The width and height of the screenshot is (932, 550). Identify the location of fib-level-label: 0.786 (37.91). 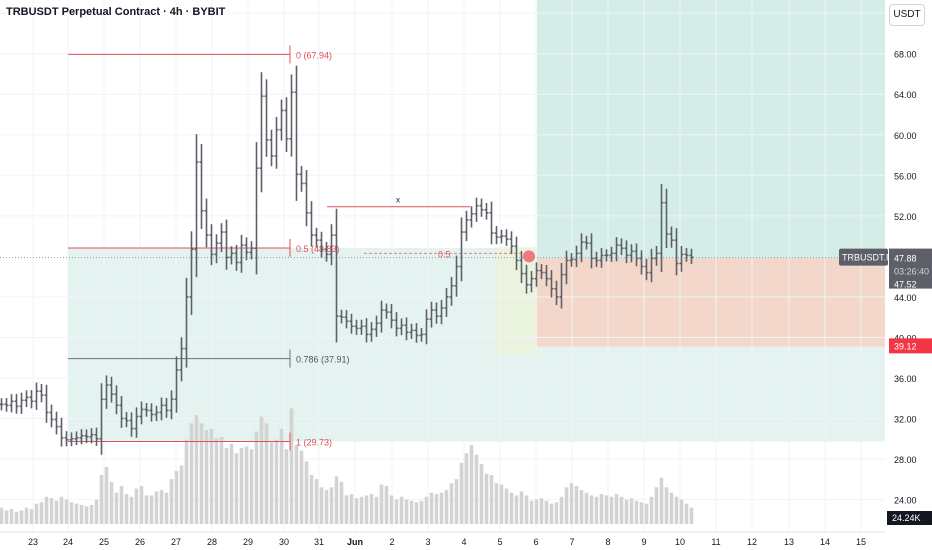
(323, 360).